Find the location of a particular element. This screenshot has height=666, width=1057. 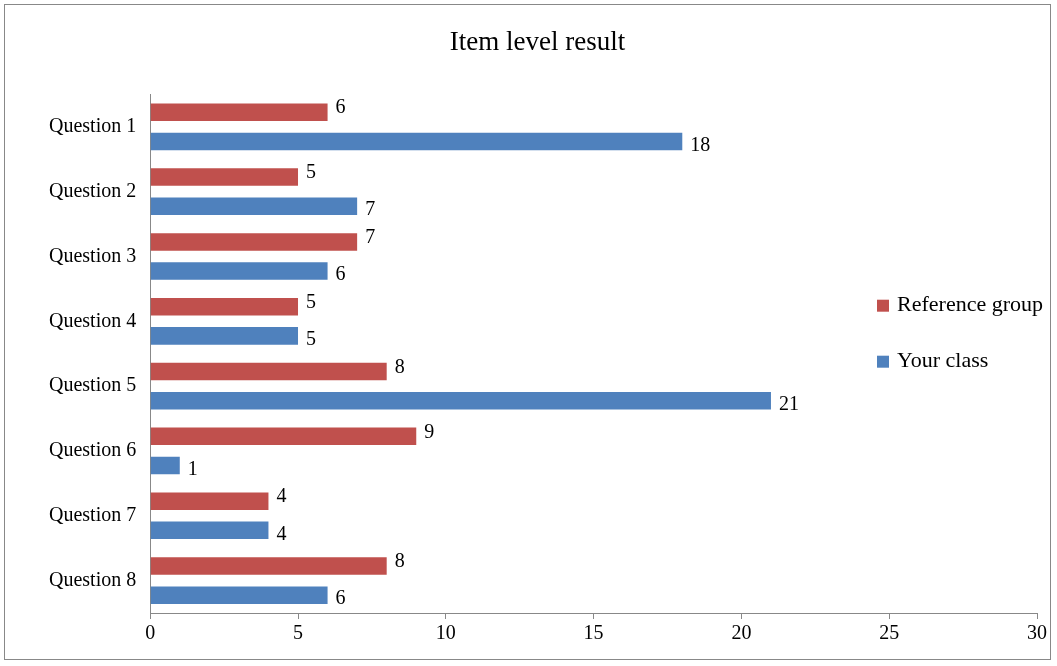

data-label: 21 is located at coordinates (788, 402).